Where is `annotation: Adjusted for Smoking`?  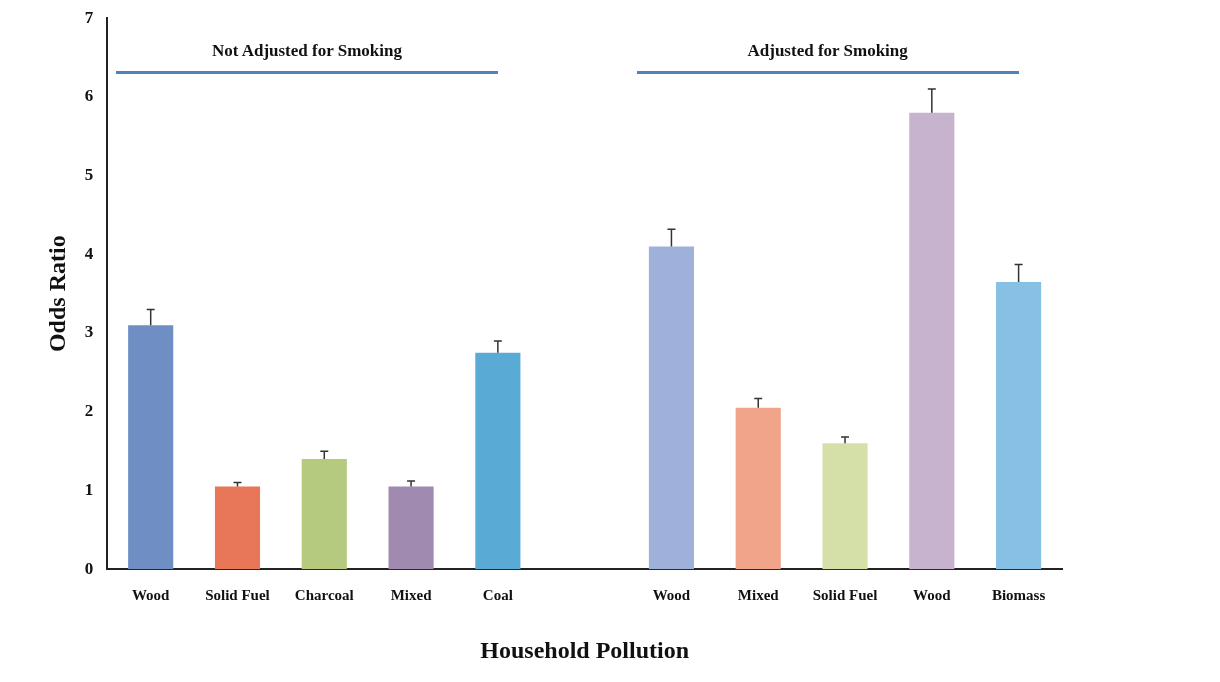
annotation: Adjusted for Smoking is located at coordinates (828, 51).